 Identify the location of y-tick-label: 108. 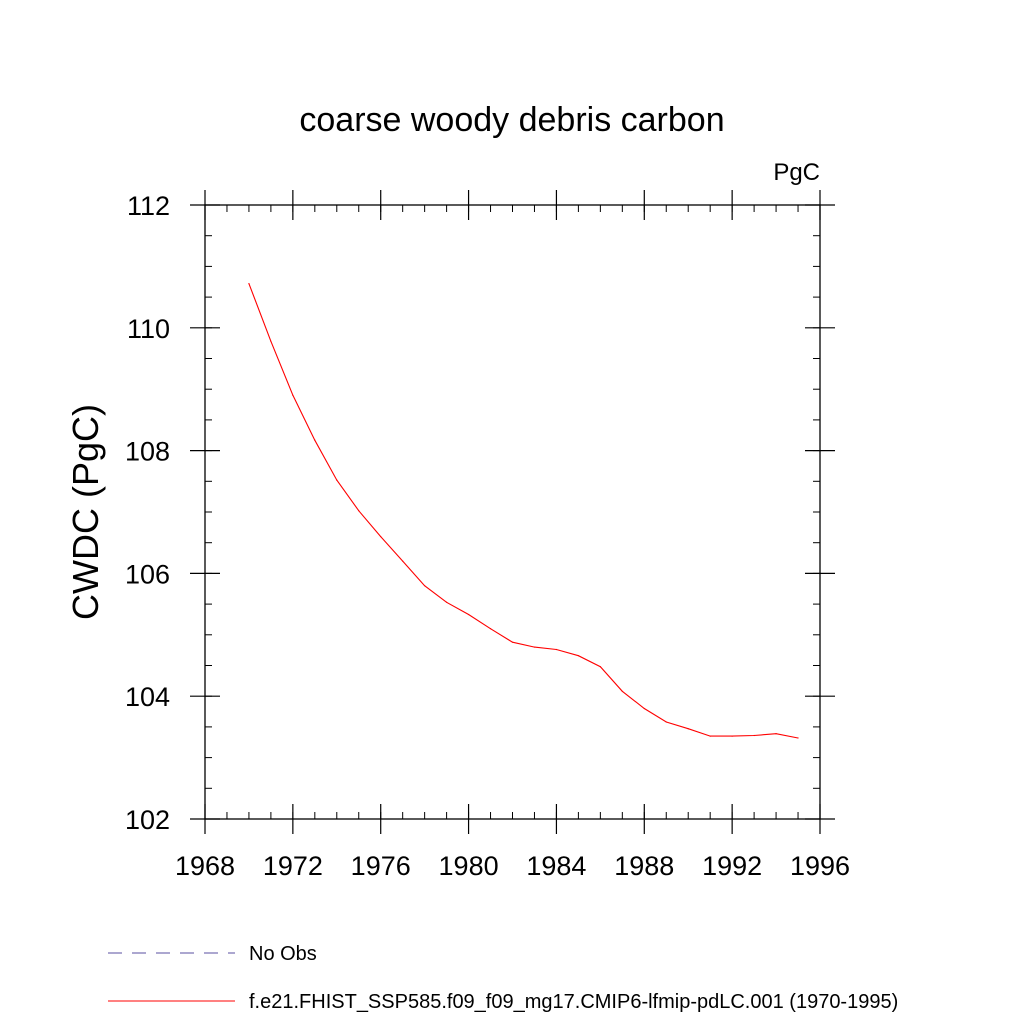
(147, 452).